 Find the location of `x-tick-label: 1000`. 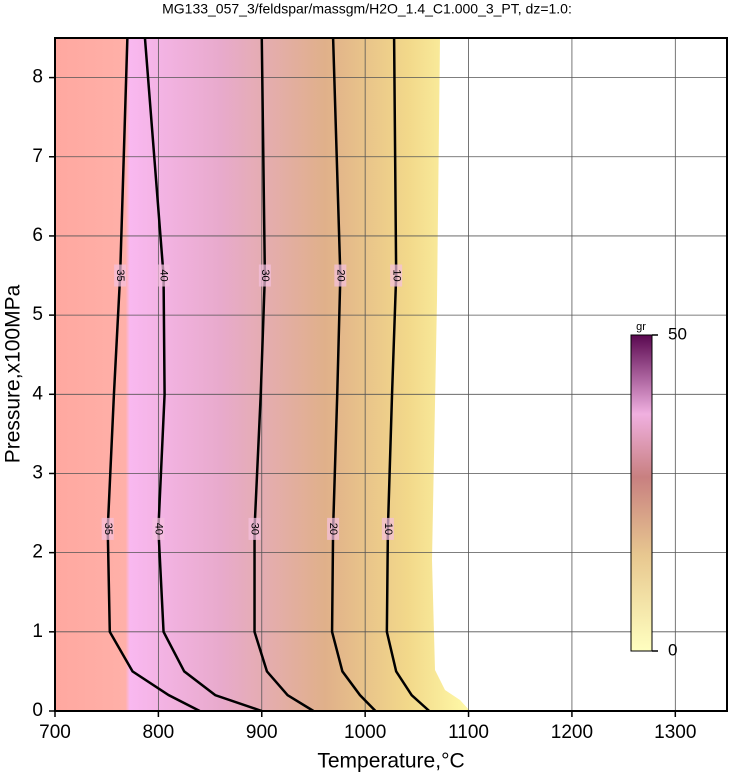

x-tick-label: 1000 is located at coordinates (365, 732).